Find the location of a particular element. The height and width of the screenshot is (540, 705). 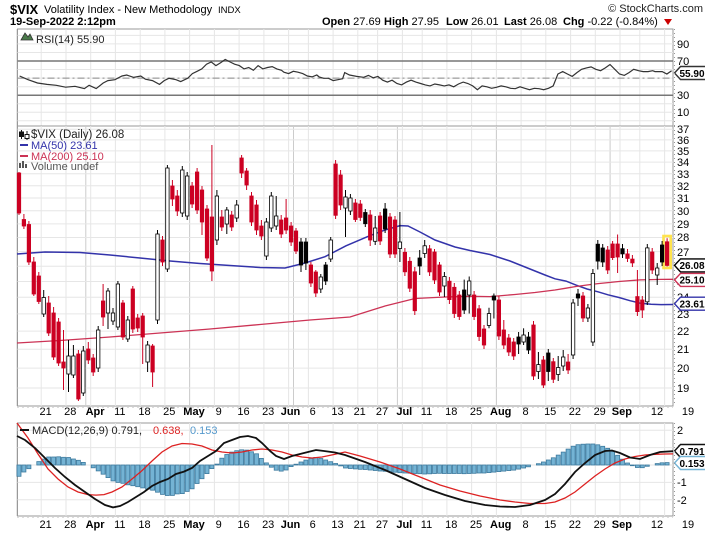

svg-text: RSI(14) 55.90 is located at coordinates (70, 40).